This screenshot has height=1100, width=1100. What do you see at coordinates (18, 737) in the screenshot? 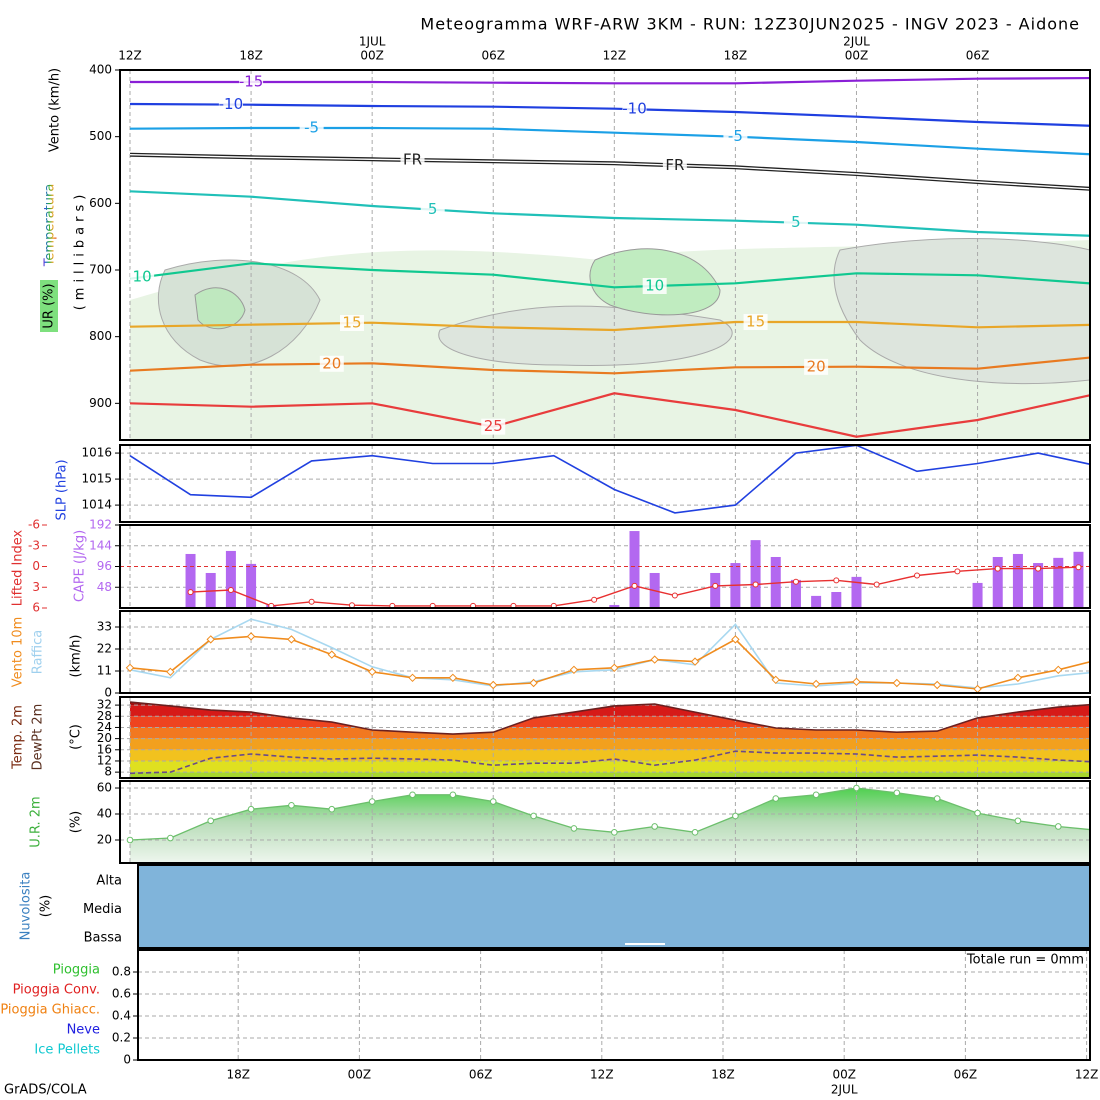
I see `axis-label: Temp. 2m` at bounding box center [18, 737].